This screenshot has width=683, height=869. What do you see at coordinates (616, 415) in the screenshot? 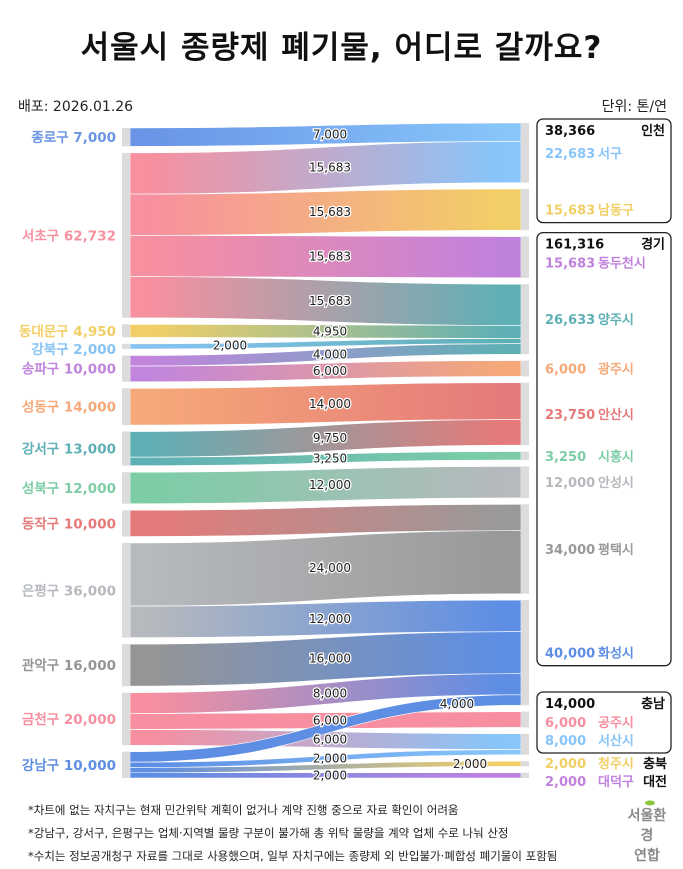
I see `target-name: 안산시` at bounding box center [616, 415].